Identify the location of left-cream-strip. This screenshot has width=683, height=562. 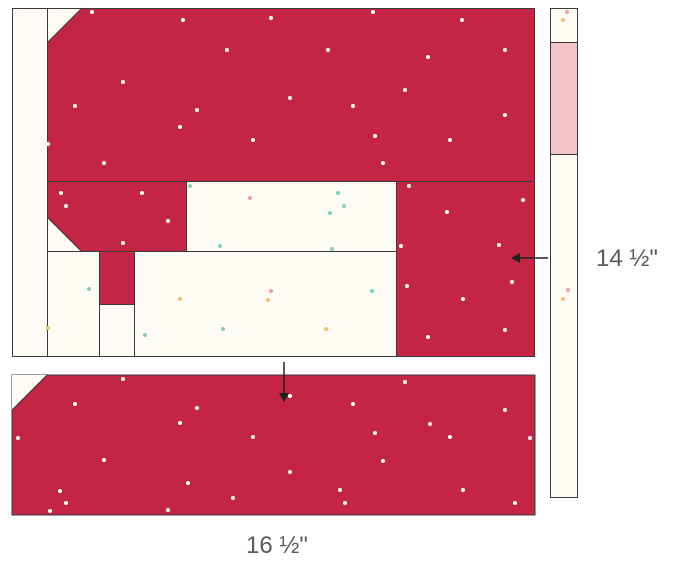
(29, 182).